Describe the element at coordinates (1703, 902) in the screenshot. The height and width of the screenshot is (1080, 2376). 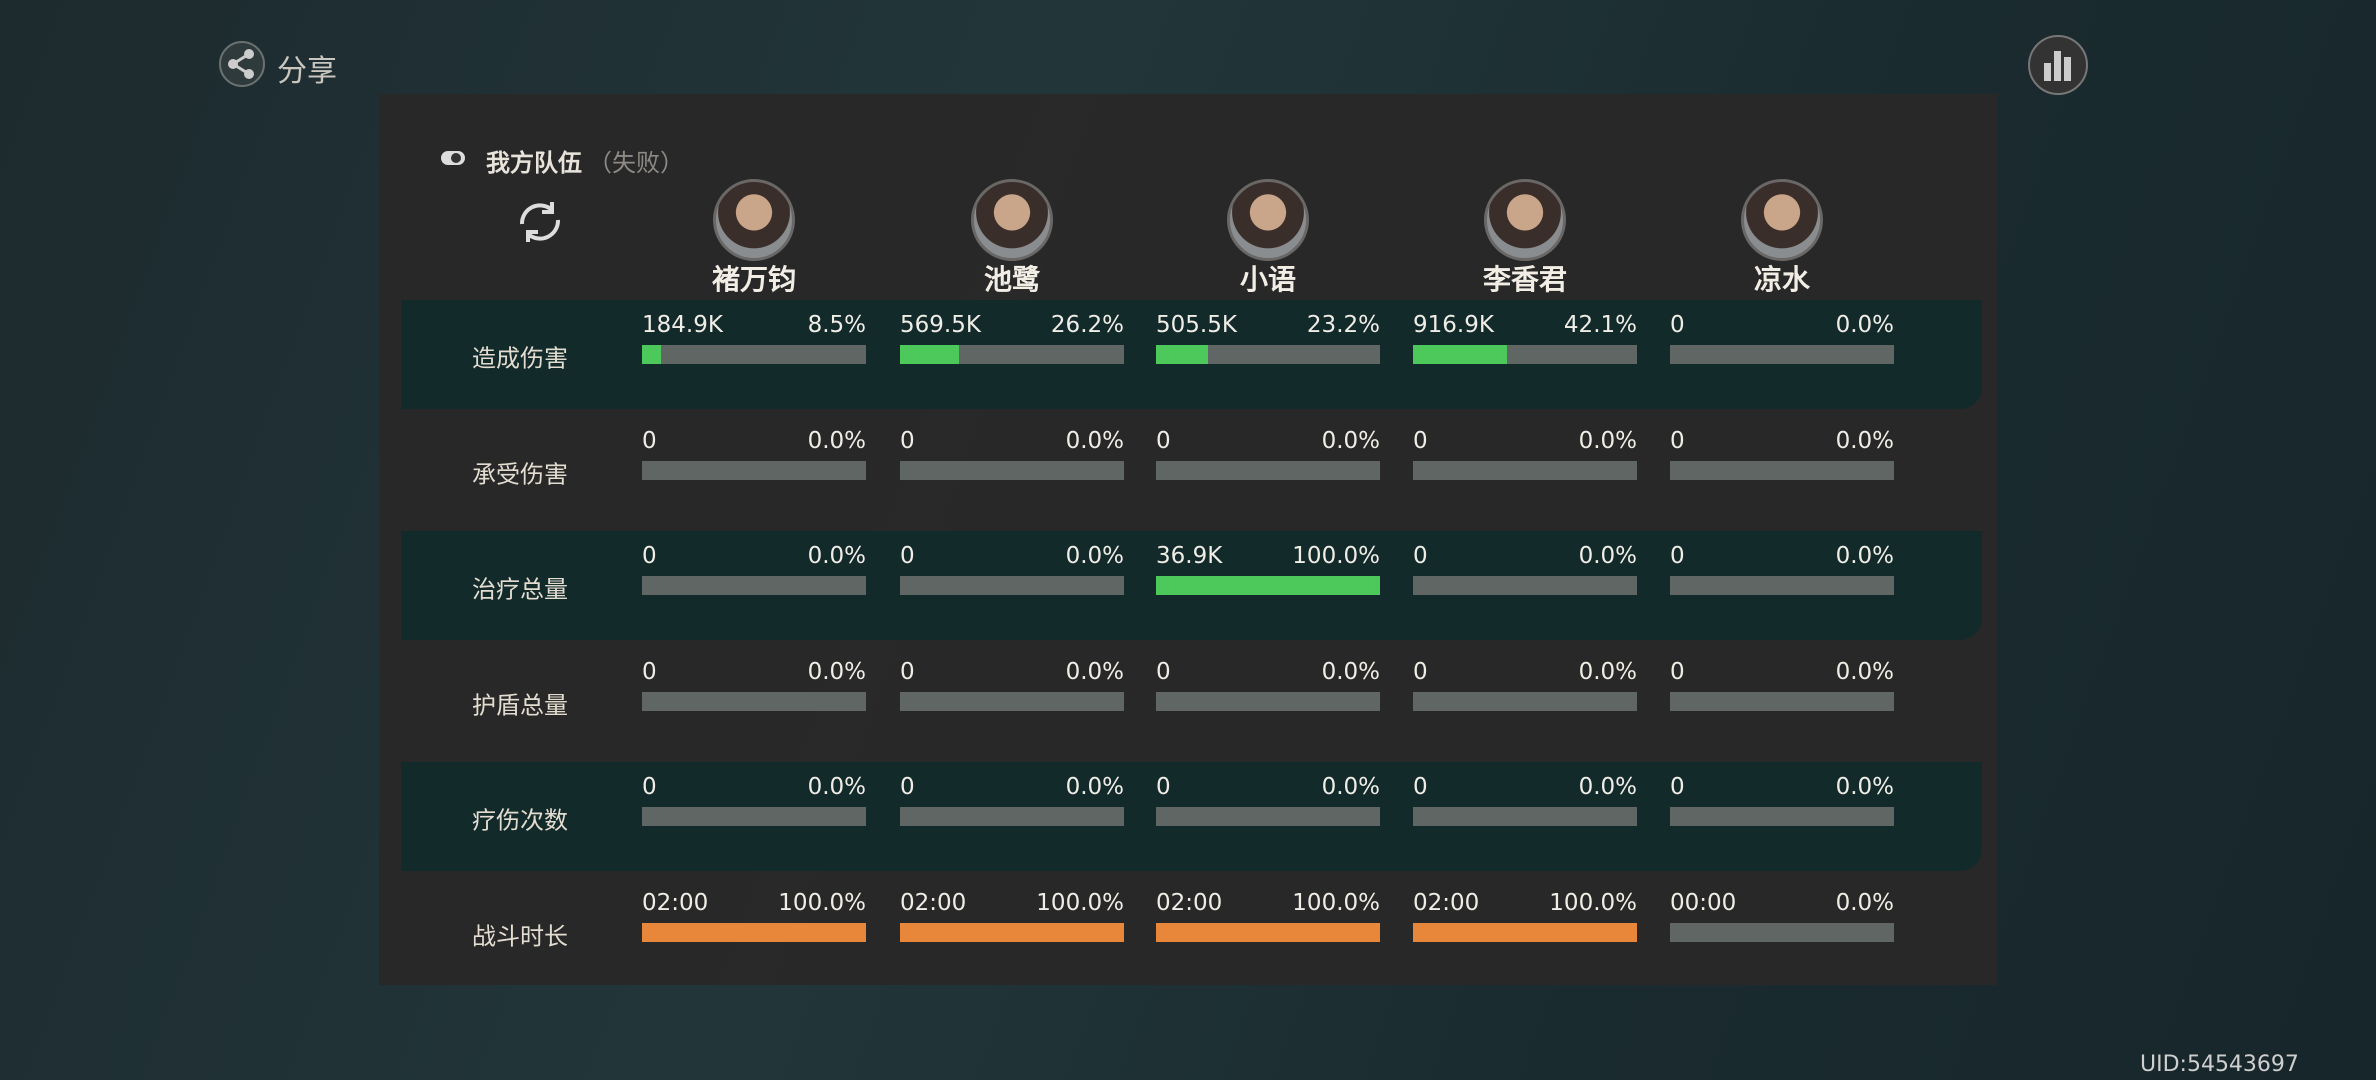
I see `cell-value: 00:00` at that location.